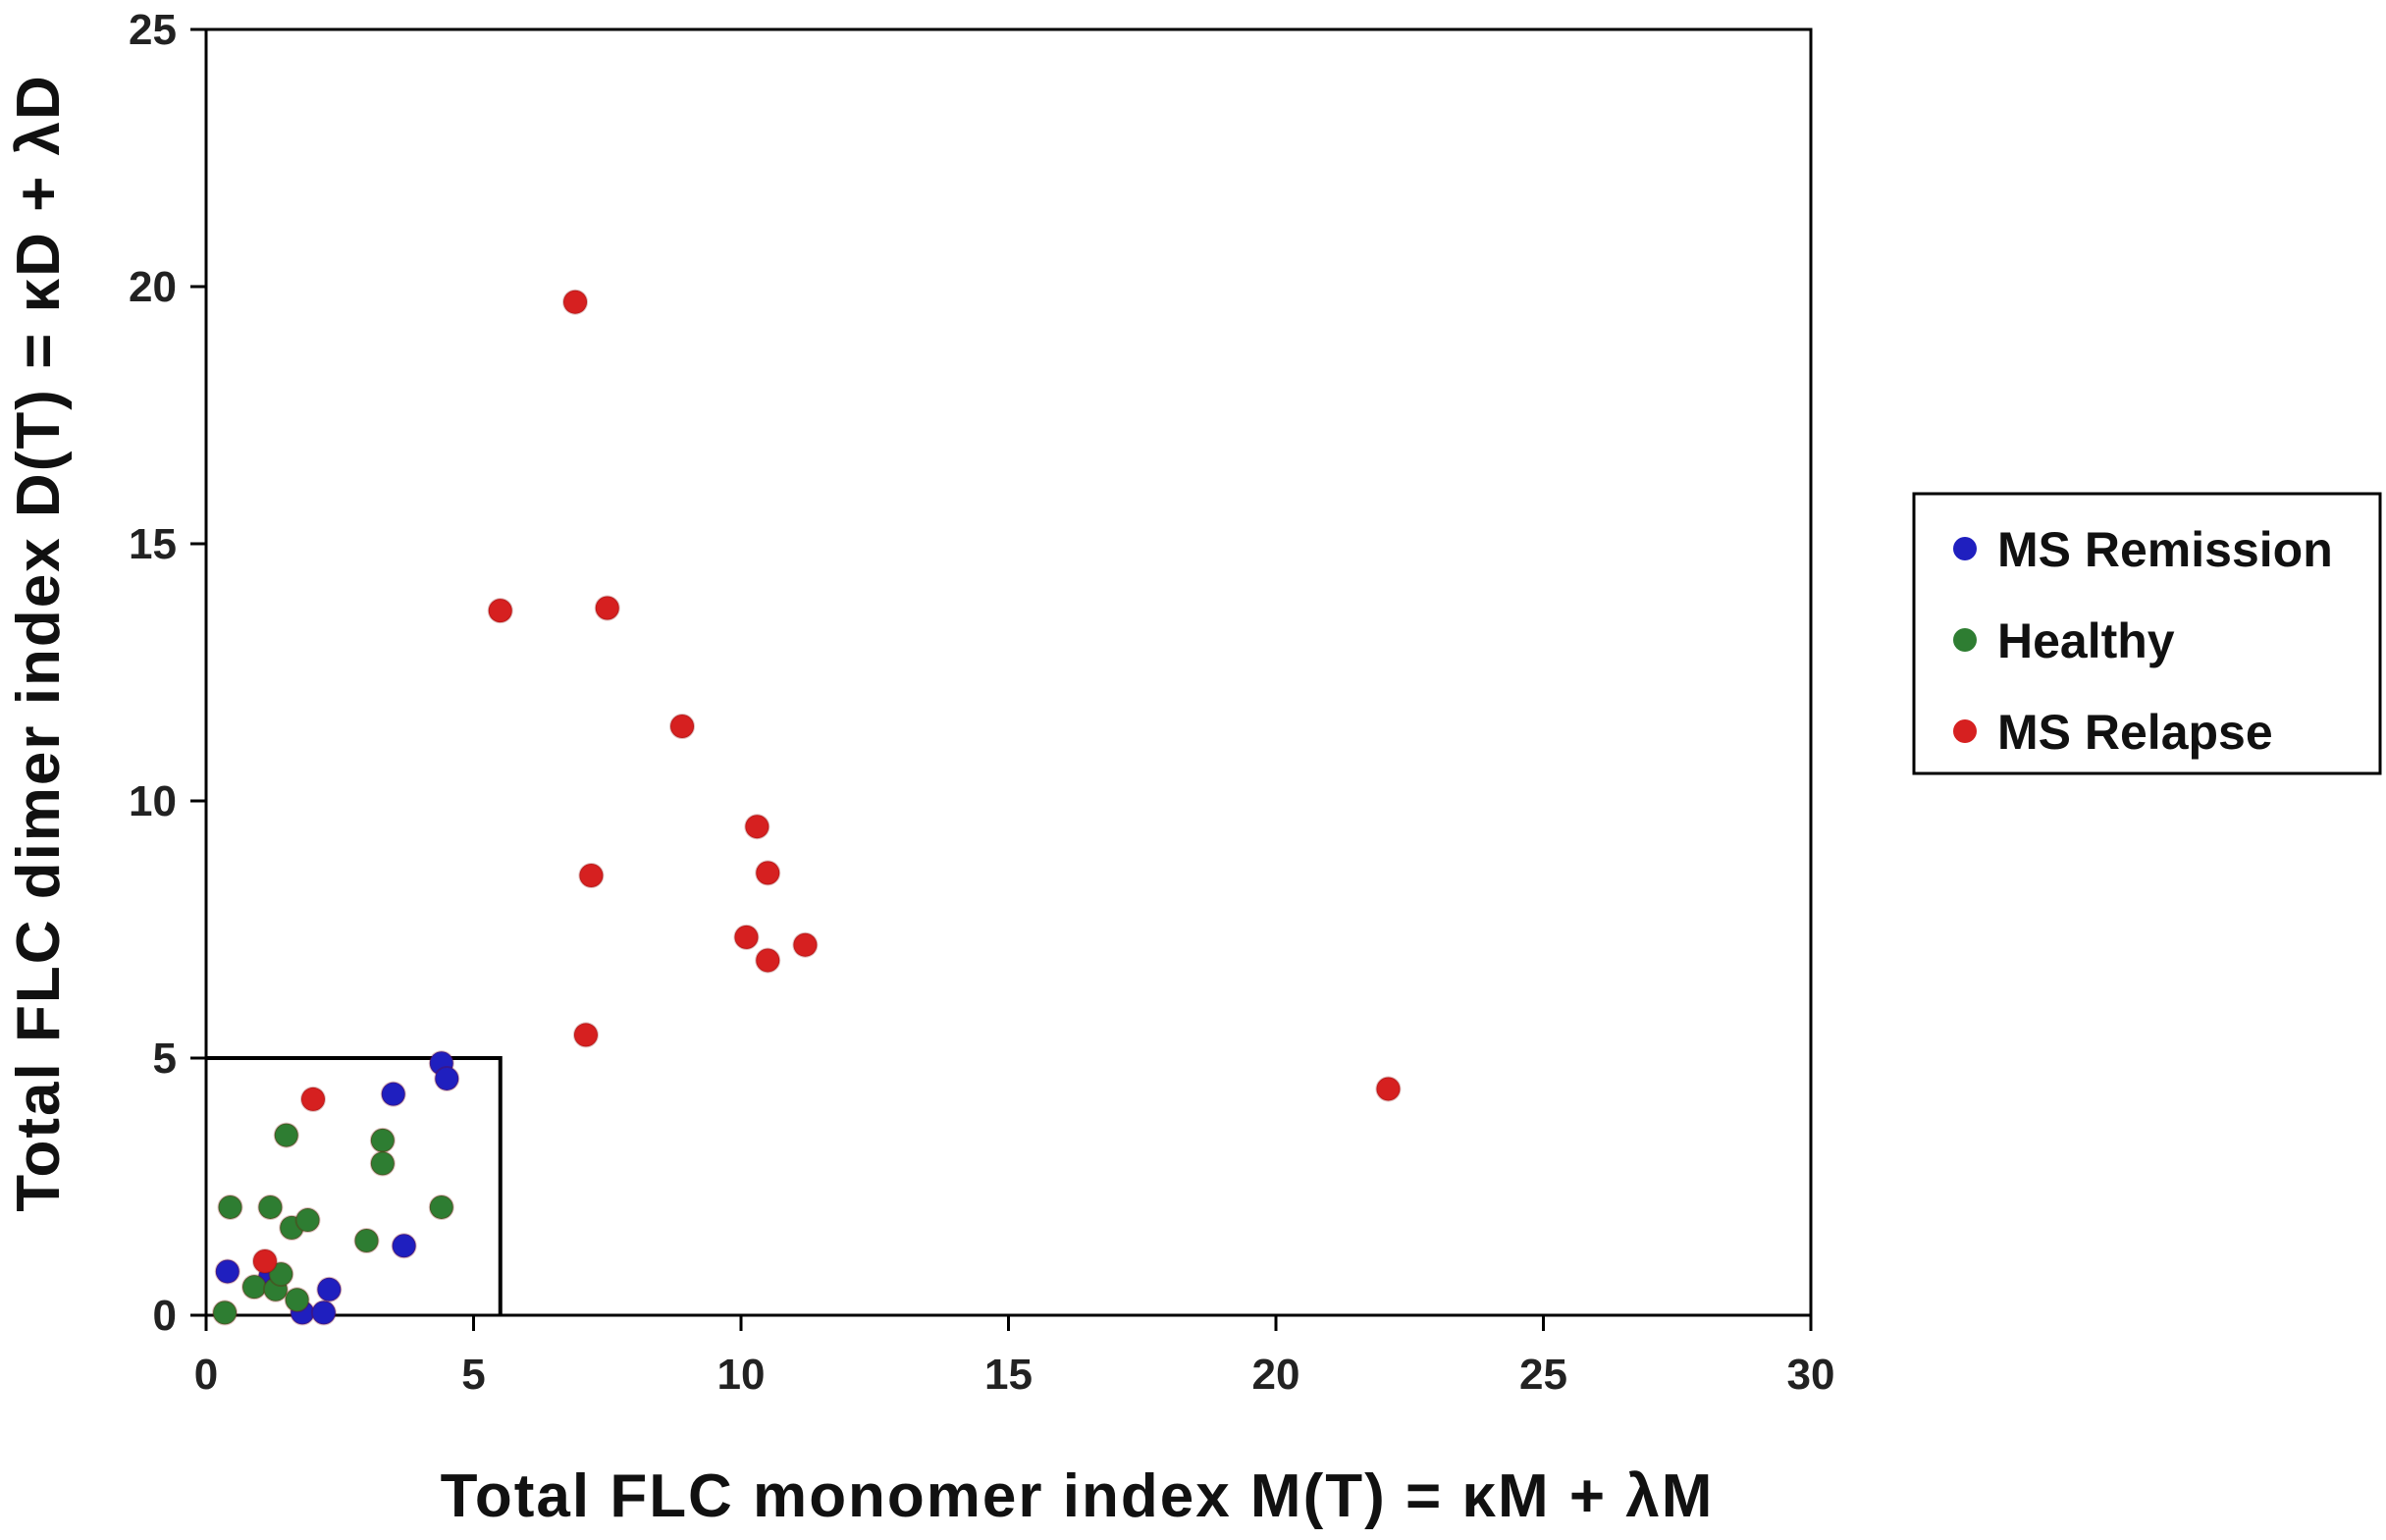  Describe the element at coordinates (2086, 641) in the screenshot. I see `legend-label-healthy: Healthy` at that location.